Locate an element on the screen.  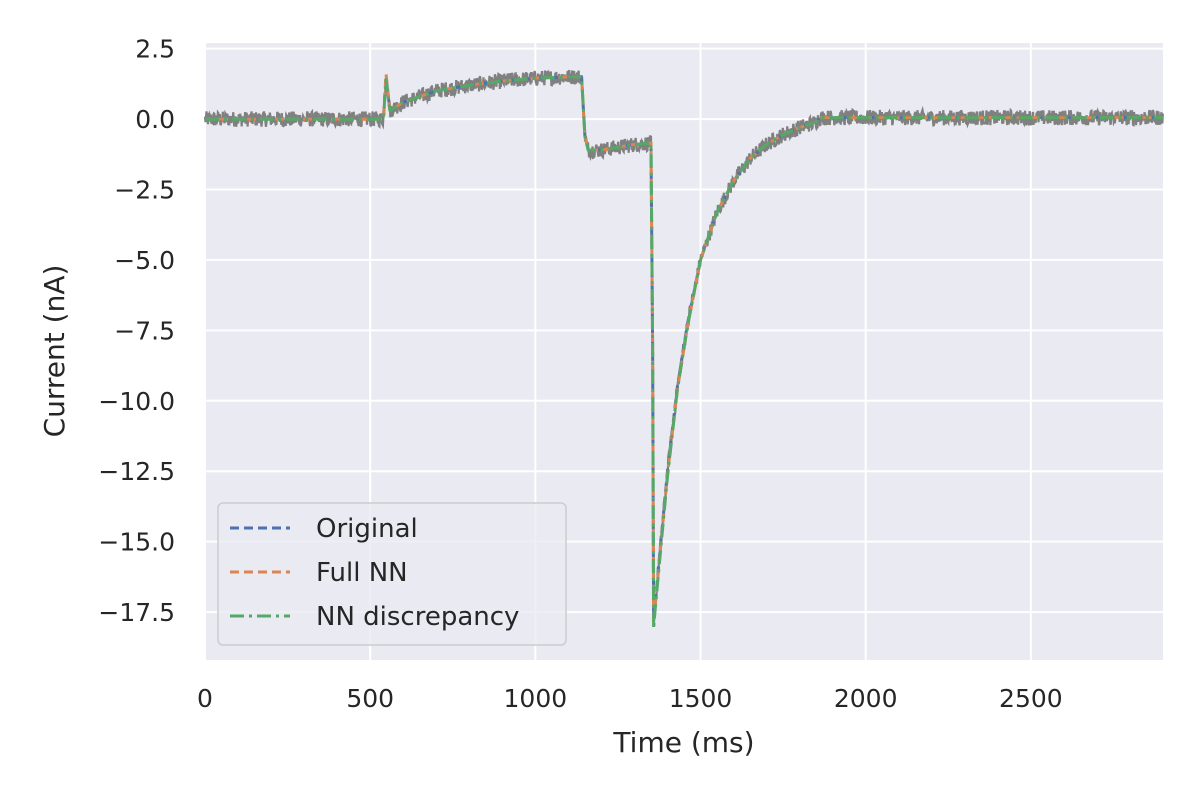
y-tick-label: −7.5 is located at coordinates (144, 330).